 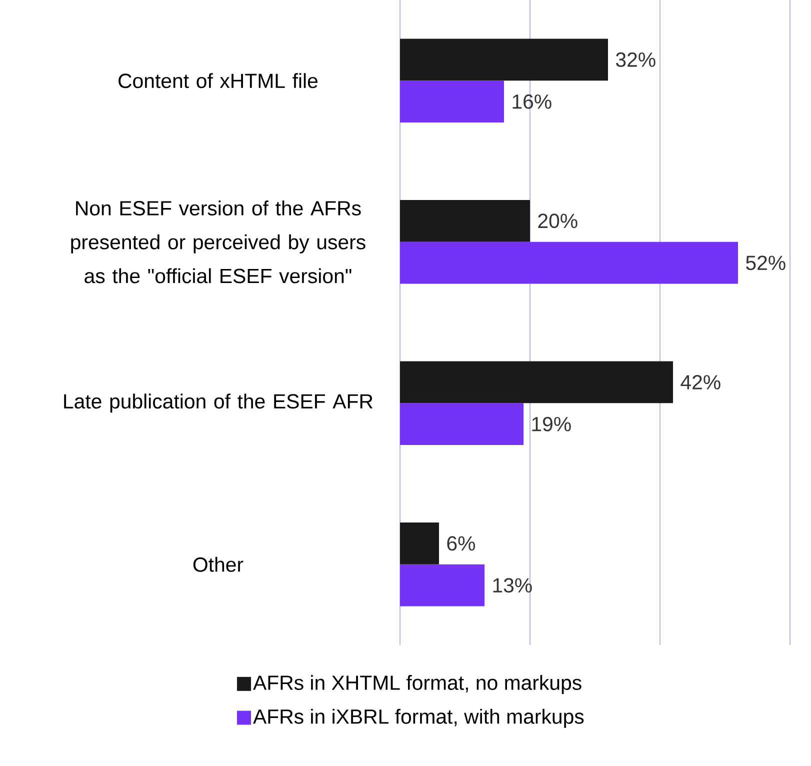 I want to click on y-tick-label: Non ESEF version of the AFRs presented or perceived by users as the "official ESEF version", so click(x=218, y=242).